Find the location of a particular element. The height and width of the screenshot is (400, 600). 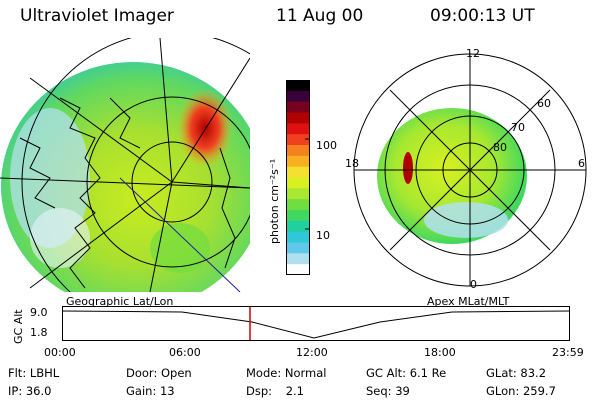

dsp-label: Dsp: is located at coordinates (259, 391).